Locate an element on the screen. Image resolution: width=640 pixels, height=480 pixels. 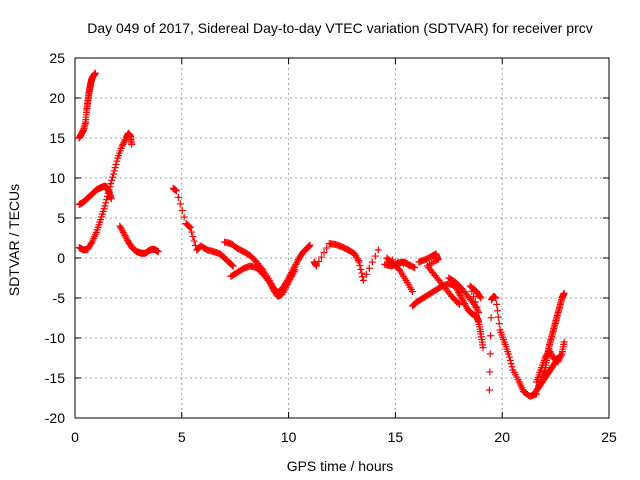
series-arc-l is located at coordinates (465, 295).